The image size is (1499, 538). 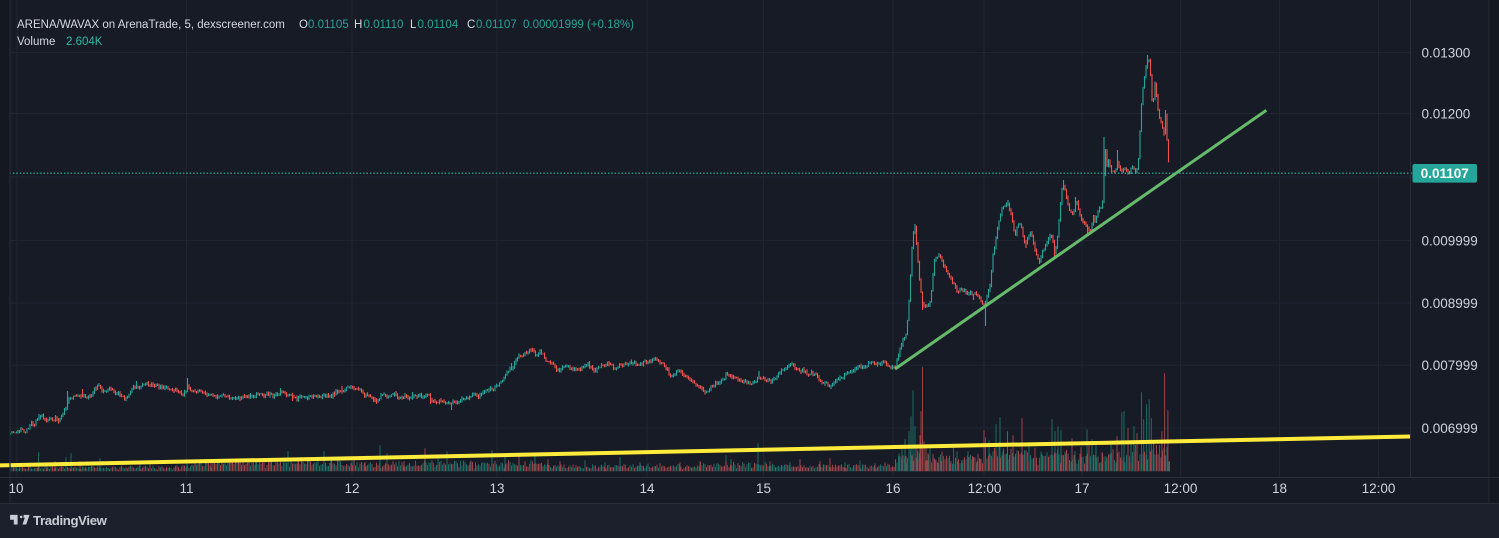 What do you see at coordinates (763, 488) in the screenshot?
I see `svg-text: 15` at bounding box center [763, 488].